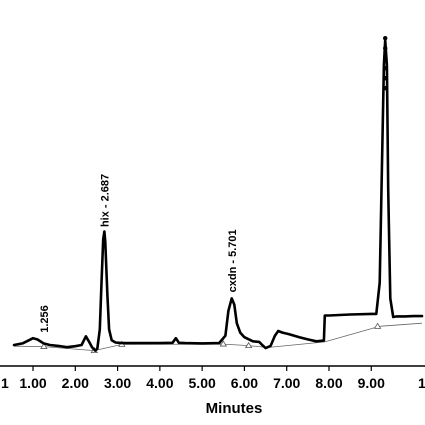 This screenshot has height=425, width=425. Describe the element at coordinates (105, 200) in the screenshot. I see `peak-label: hix - 2.687` at that location.